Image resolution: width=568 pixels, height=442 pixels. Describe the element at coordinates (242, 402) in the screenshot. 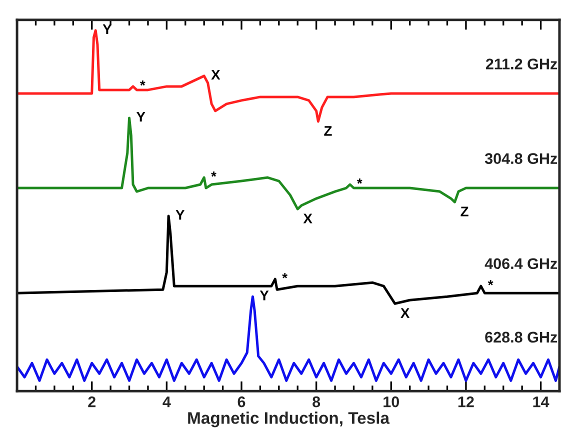

I see `x-tick-label: 6` at that location.